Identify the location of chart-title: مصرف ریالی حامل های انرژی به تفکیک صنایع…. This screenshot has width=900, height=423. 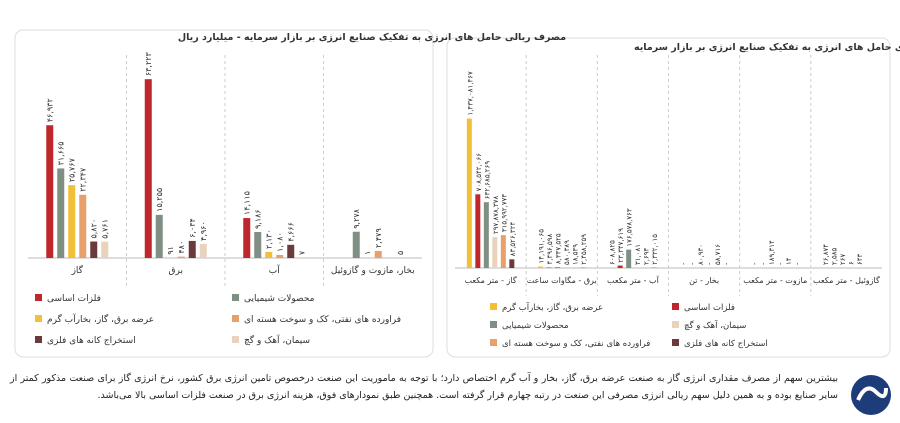
(372, 37).